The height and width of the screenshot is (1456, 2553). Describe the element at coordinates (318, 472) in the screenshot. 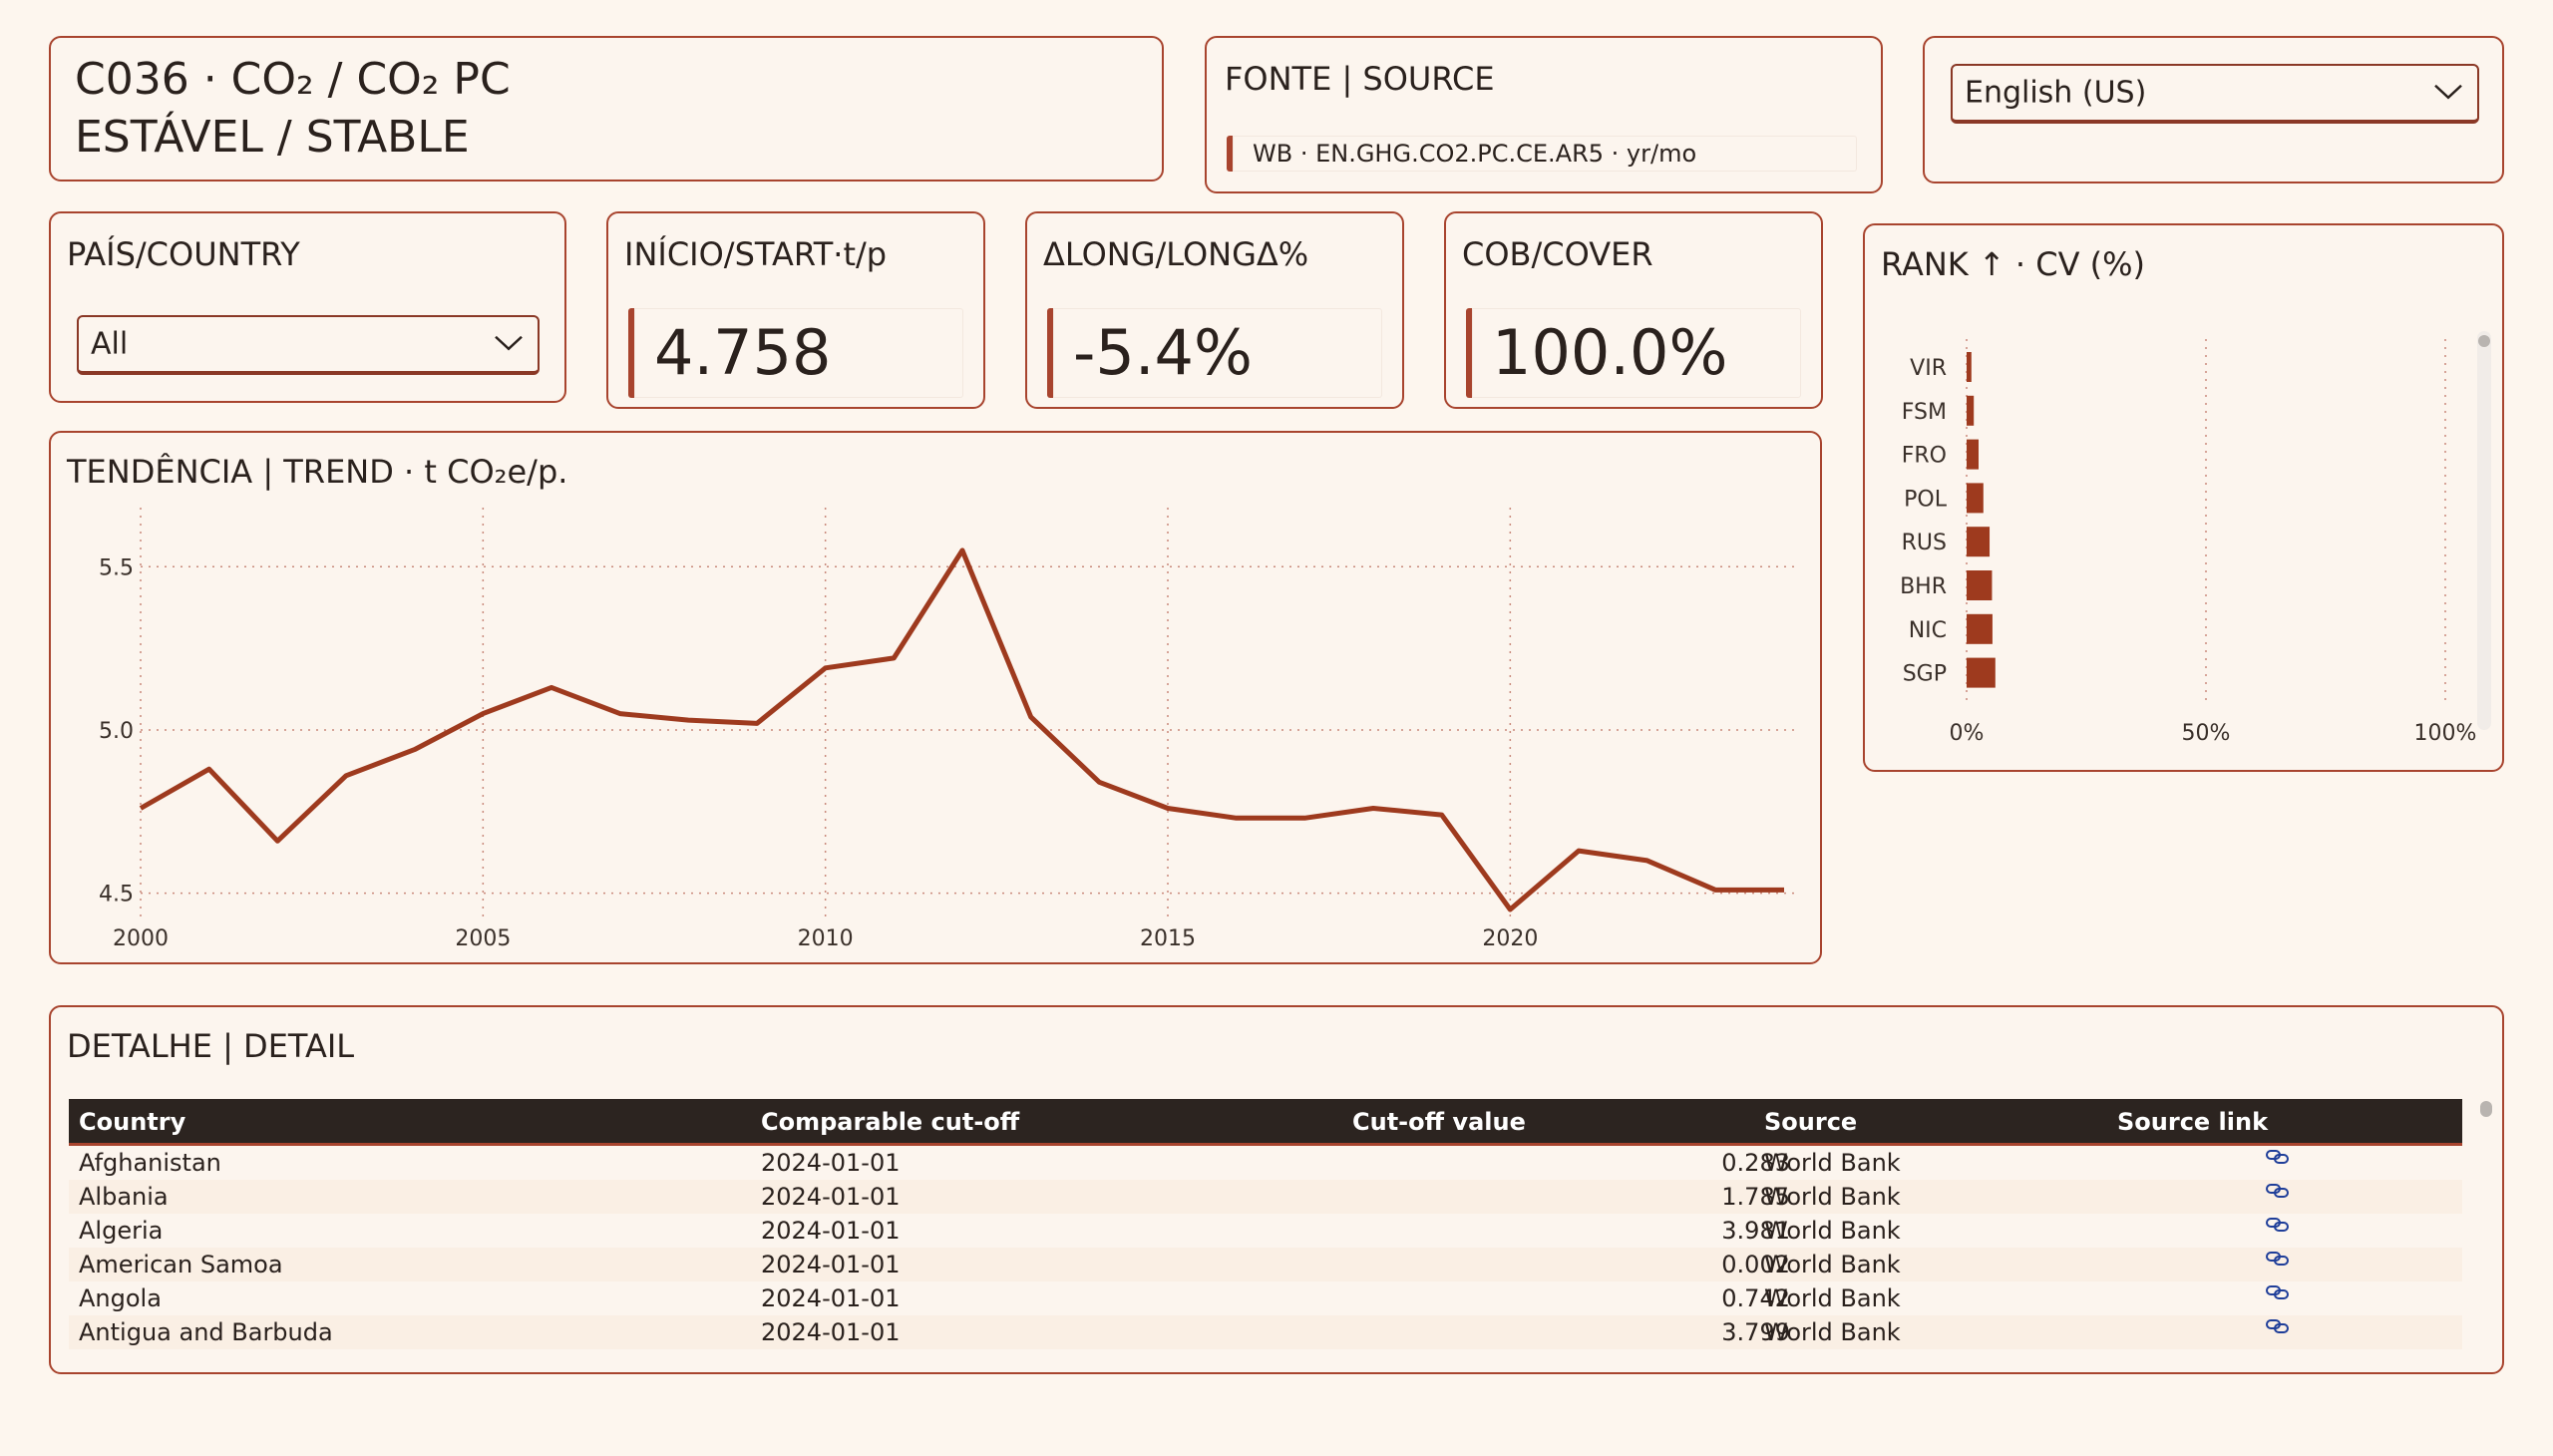

I see `trend-chart-title: TENDÊNCIA | TREND · t CO₂e/p.` at that location.